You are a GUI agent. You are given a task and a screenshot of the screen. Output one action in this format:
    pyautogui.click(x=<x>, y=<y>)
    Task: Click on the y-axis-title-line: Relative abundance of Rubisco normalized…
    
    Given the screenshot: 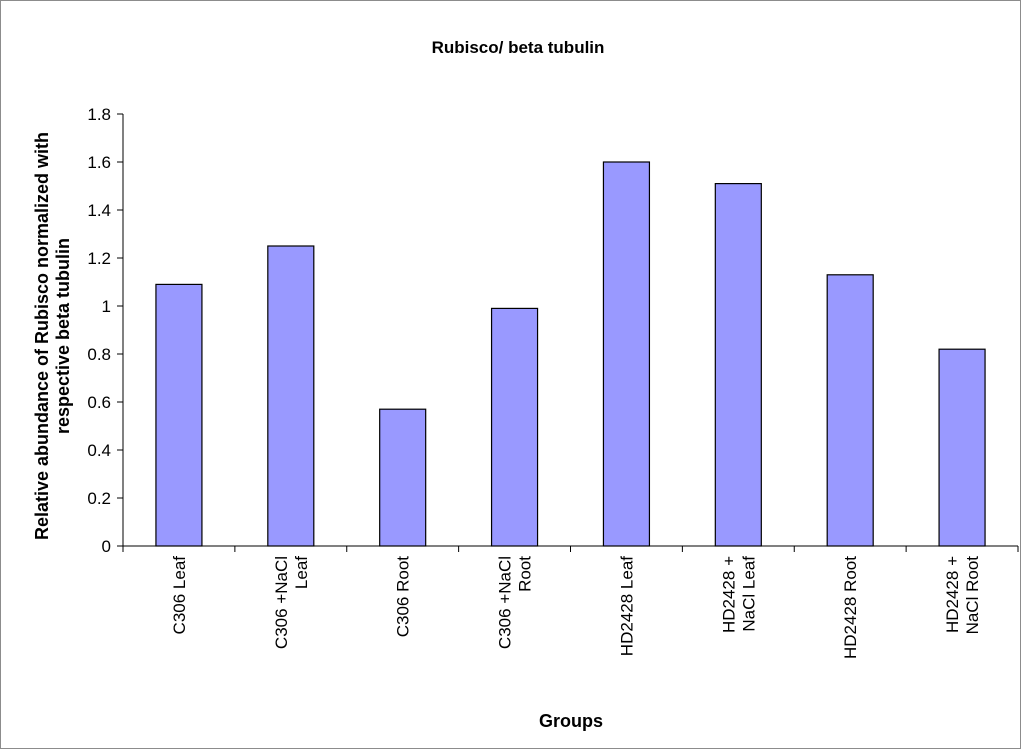 What is the action you would take?
    pyautogui.click(x=42, y=336)
    